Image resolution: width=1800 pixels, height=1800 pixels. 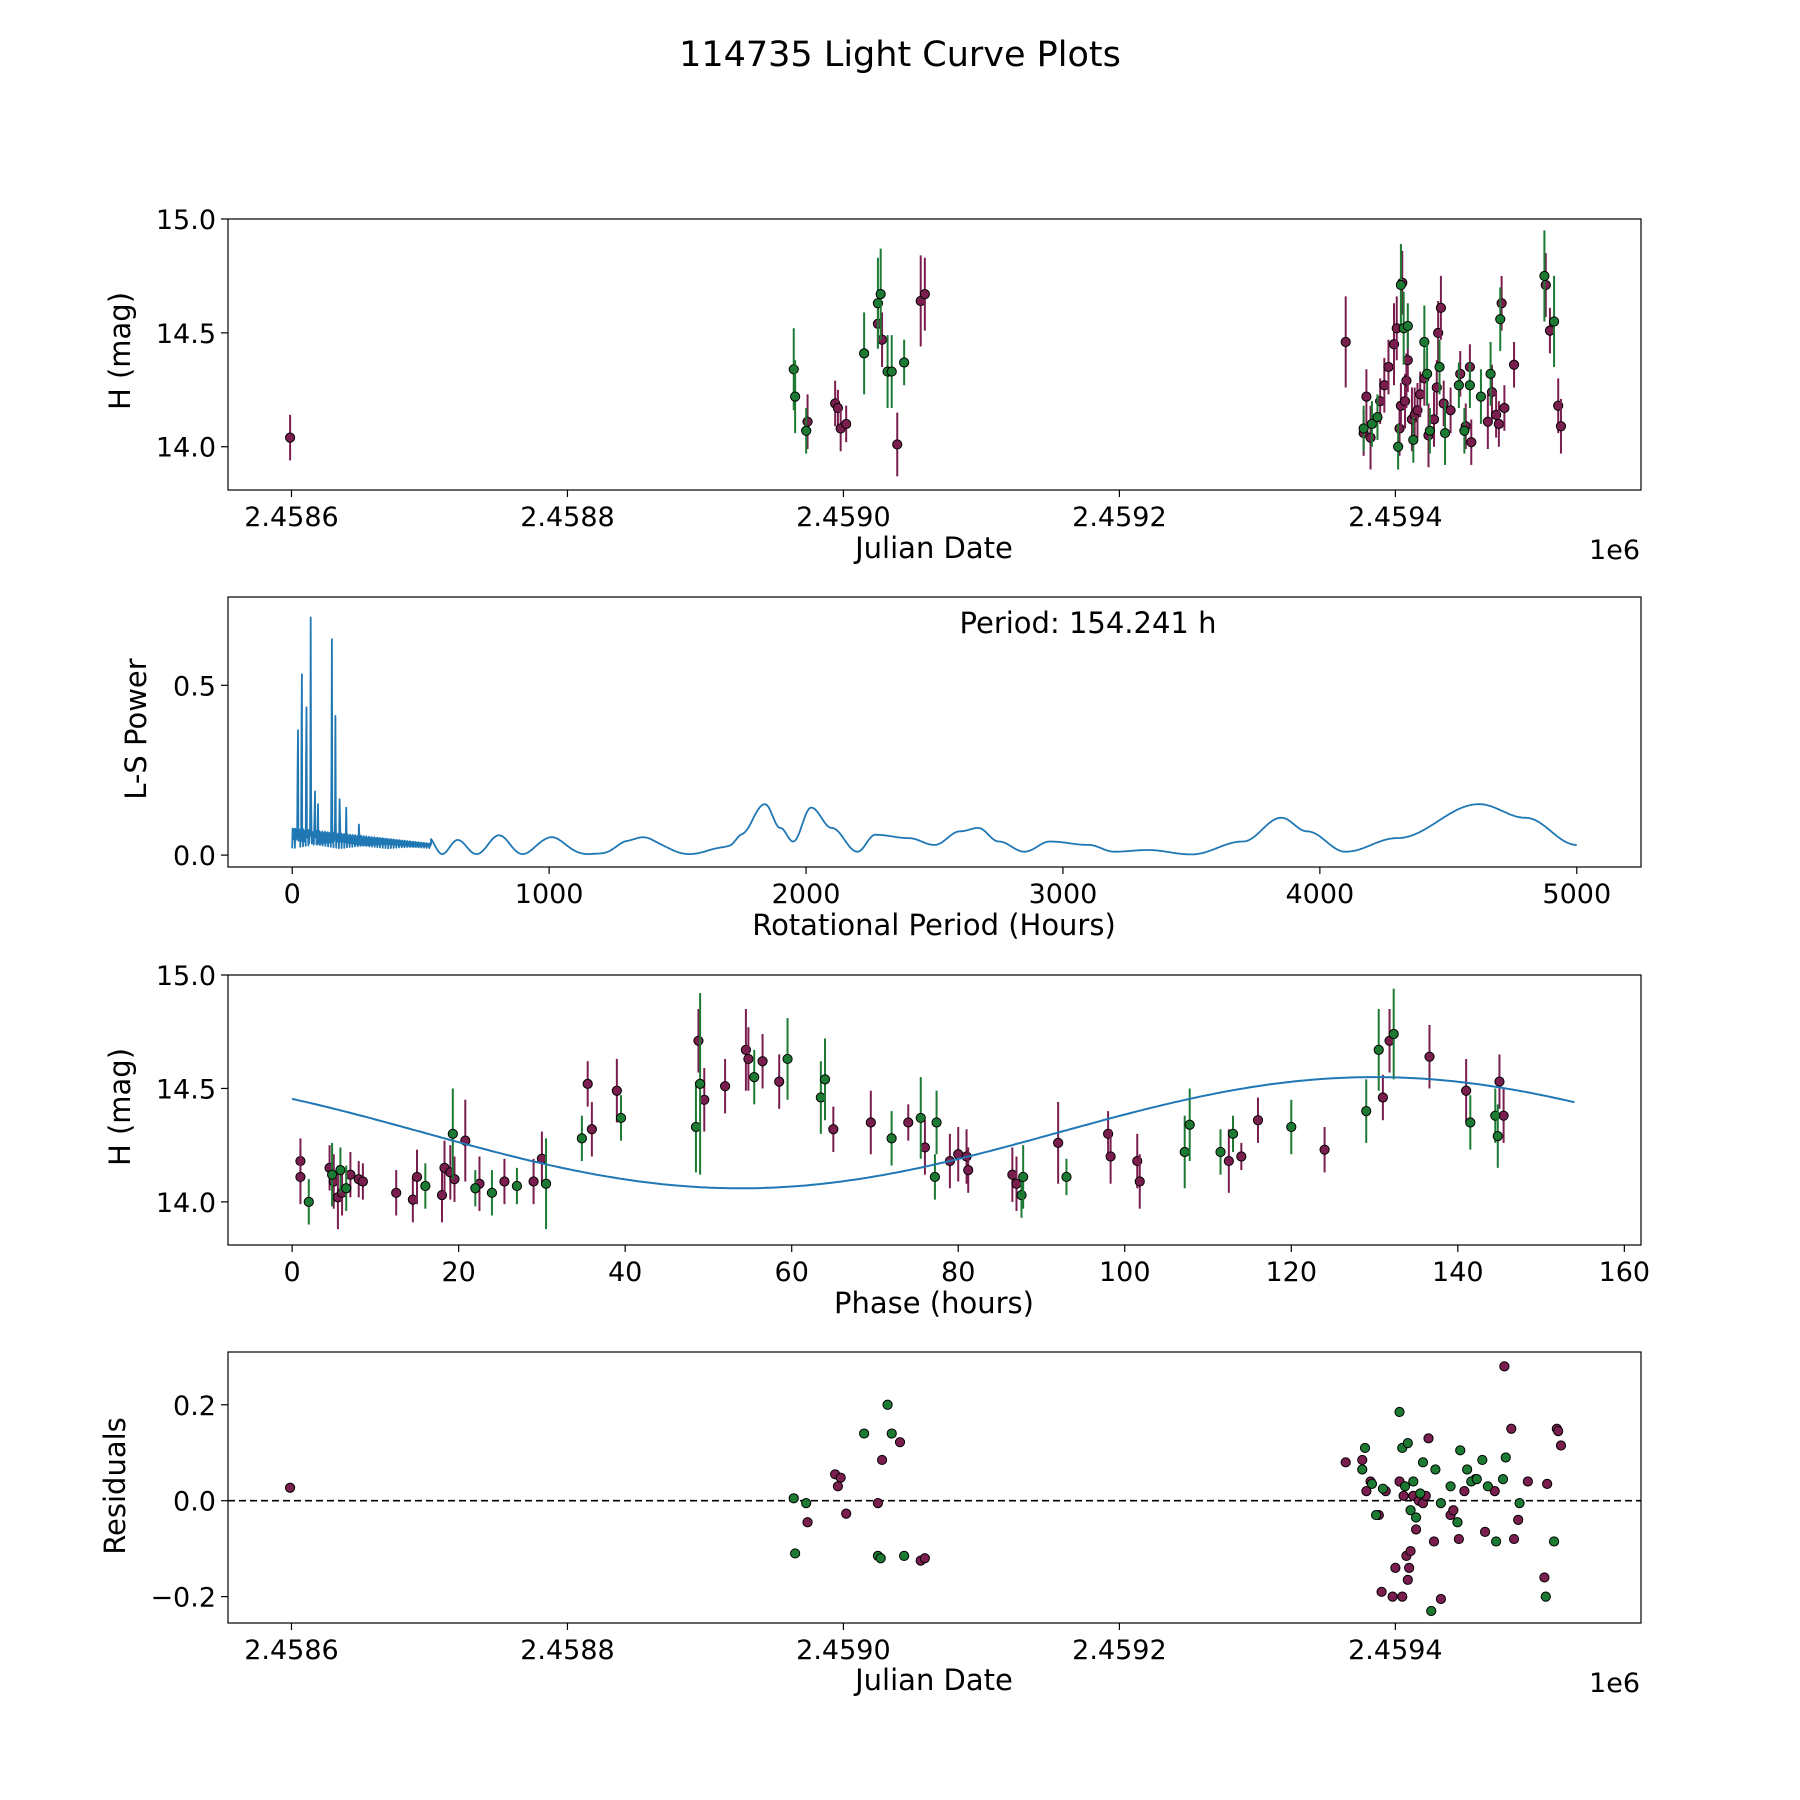 I want to click on x-tick-label: 20, so click(x=458, y=1272).